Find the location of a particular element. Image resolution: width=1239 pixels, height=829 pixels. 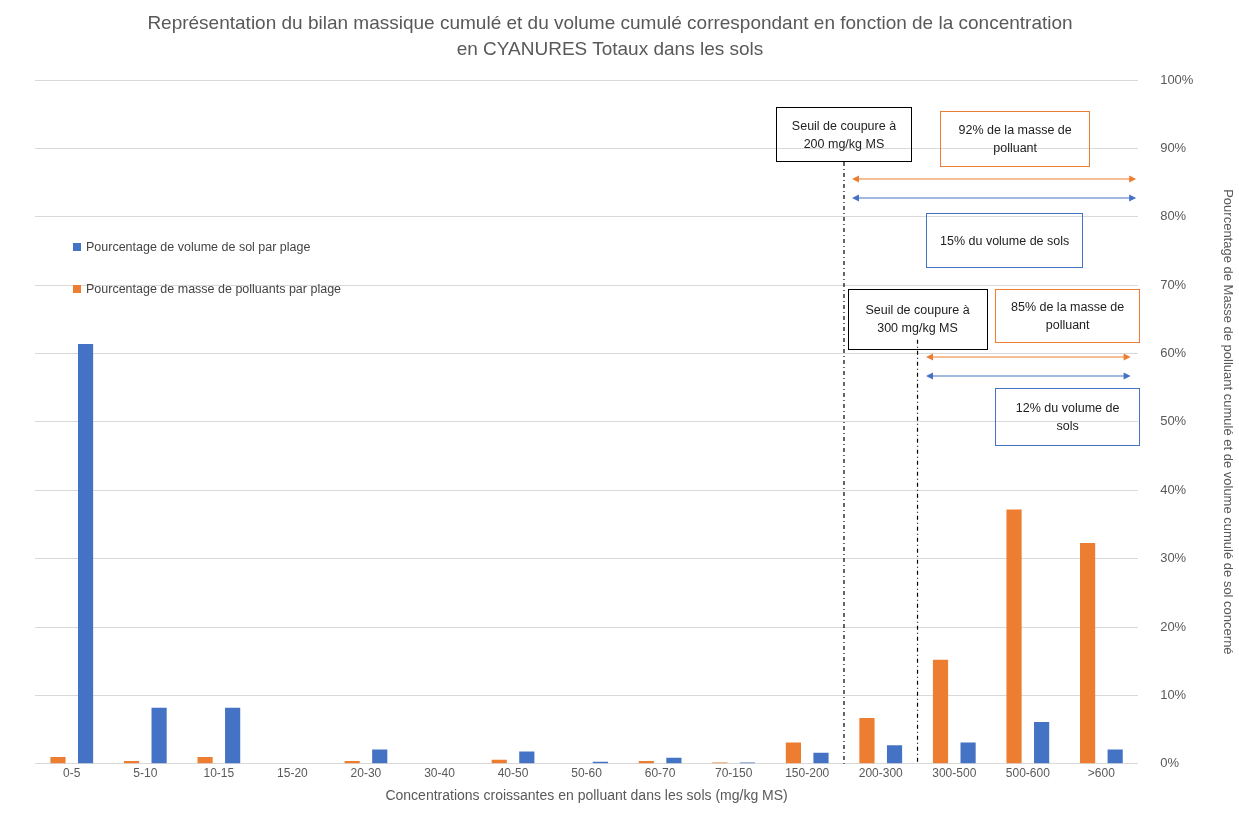

x-tick-label: 50-60 is located at coordinates (587, 773).